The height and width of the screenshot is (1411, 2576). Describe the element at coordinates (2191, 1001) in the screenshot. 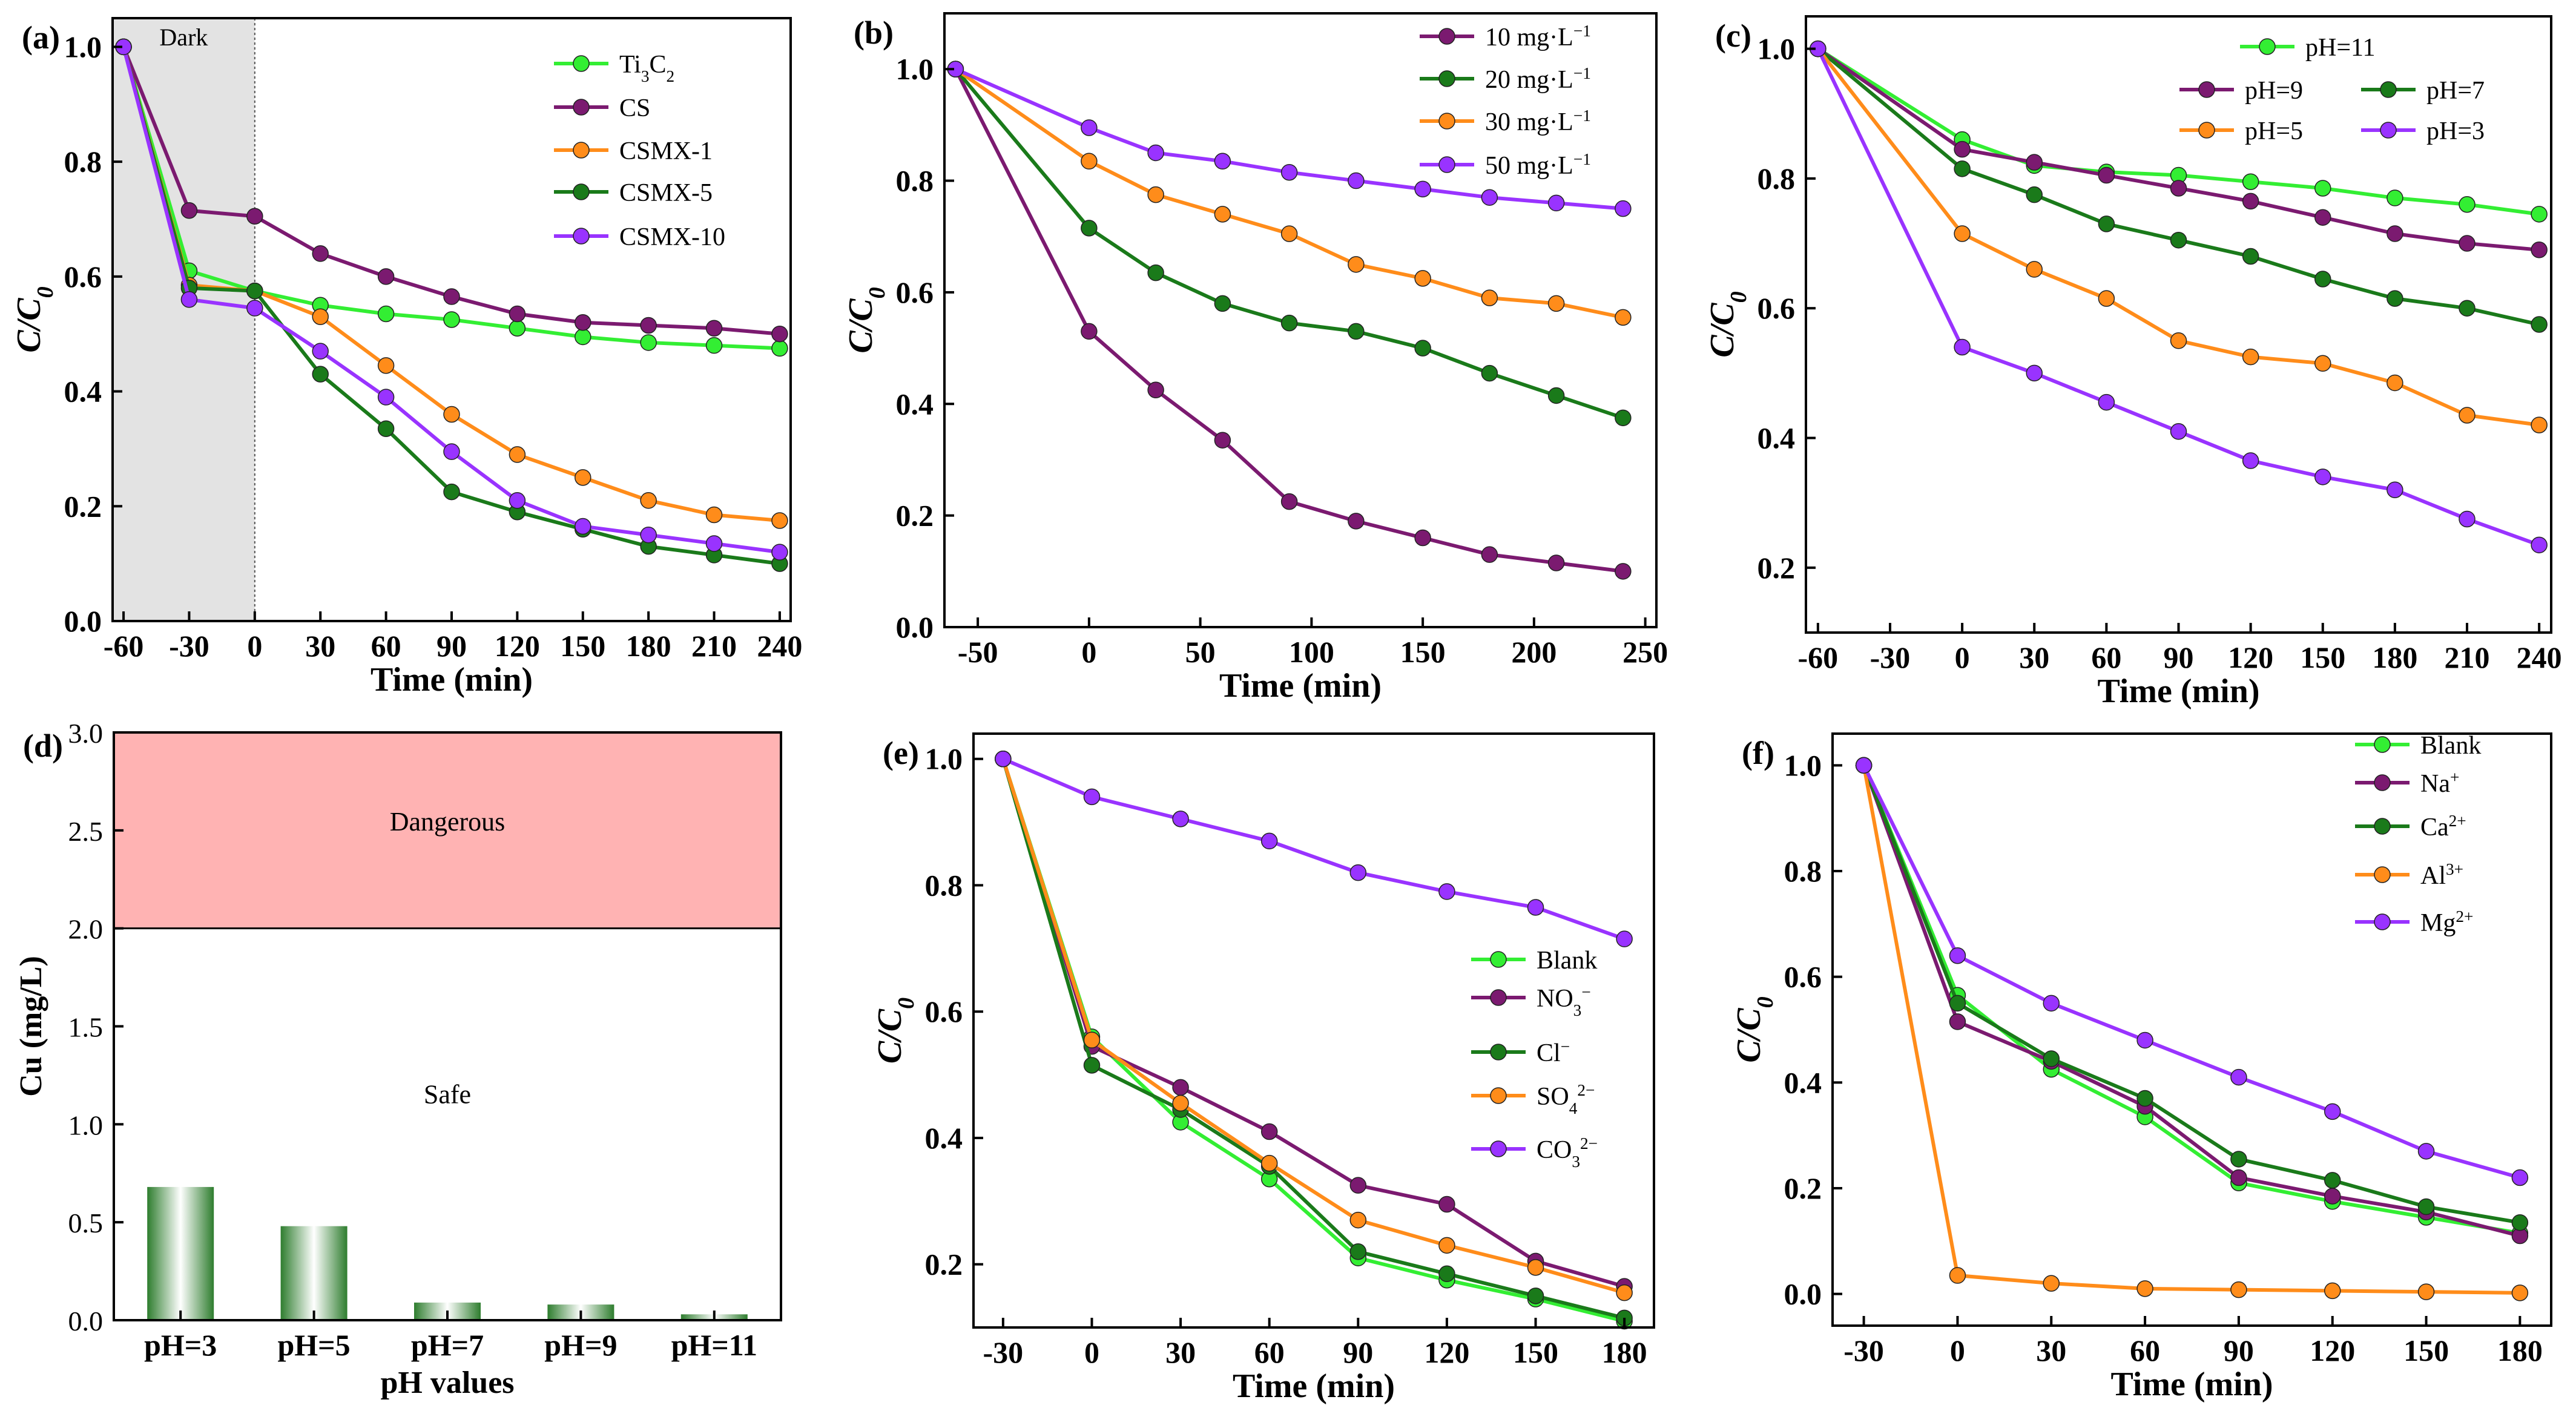

I see `series-line-Na+` at that location.